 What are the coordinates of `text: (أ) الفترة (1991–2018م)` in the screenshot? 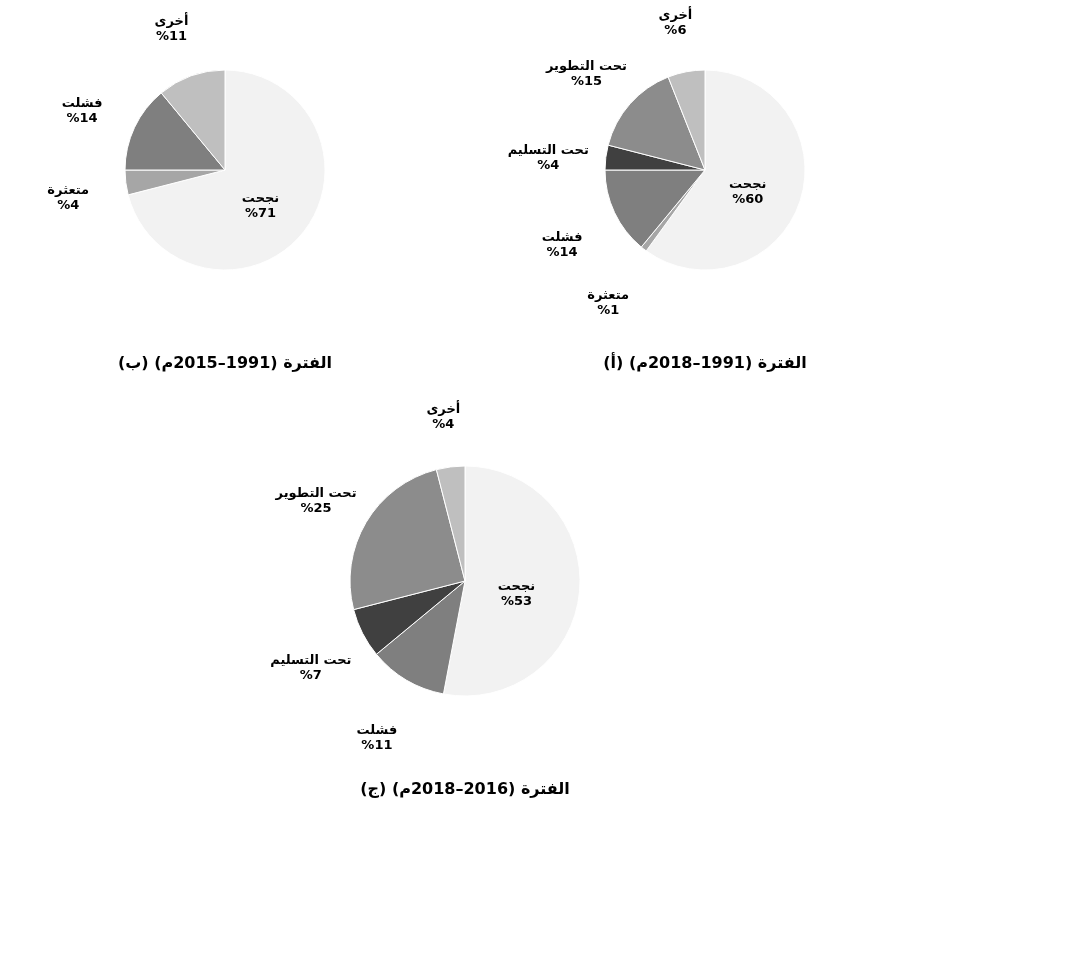 It's located at (705, 362).